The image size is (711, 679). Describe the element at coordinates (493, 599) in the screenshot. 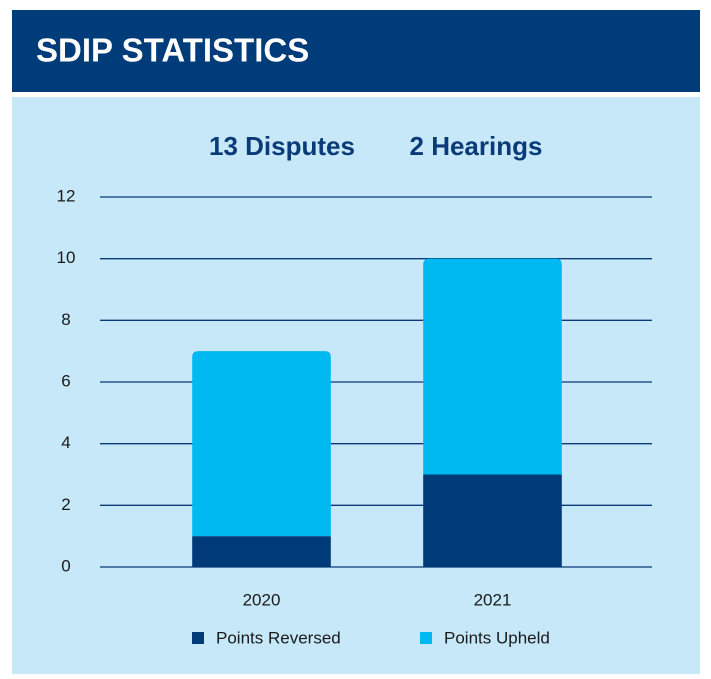

I see `x-tick-label: 2021` at that location.